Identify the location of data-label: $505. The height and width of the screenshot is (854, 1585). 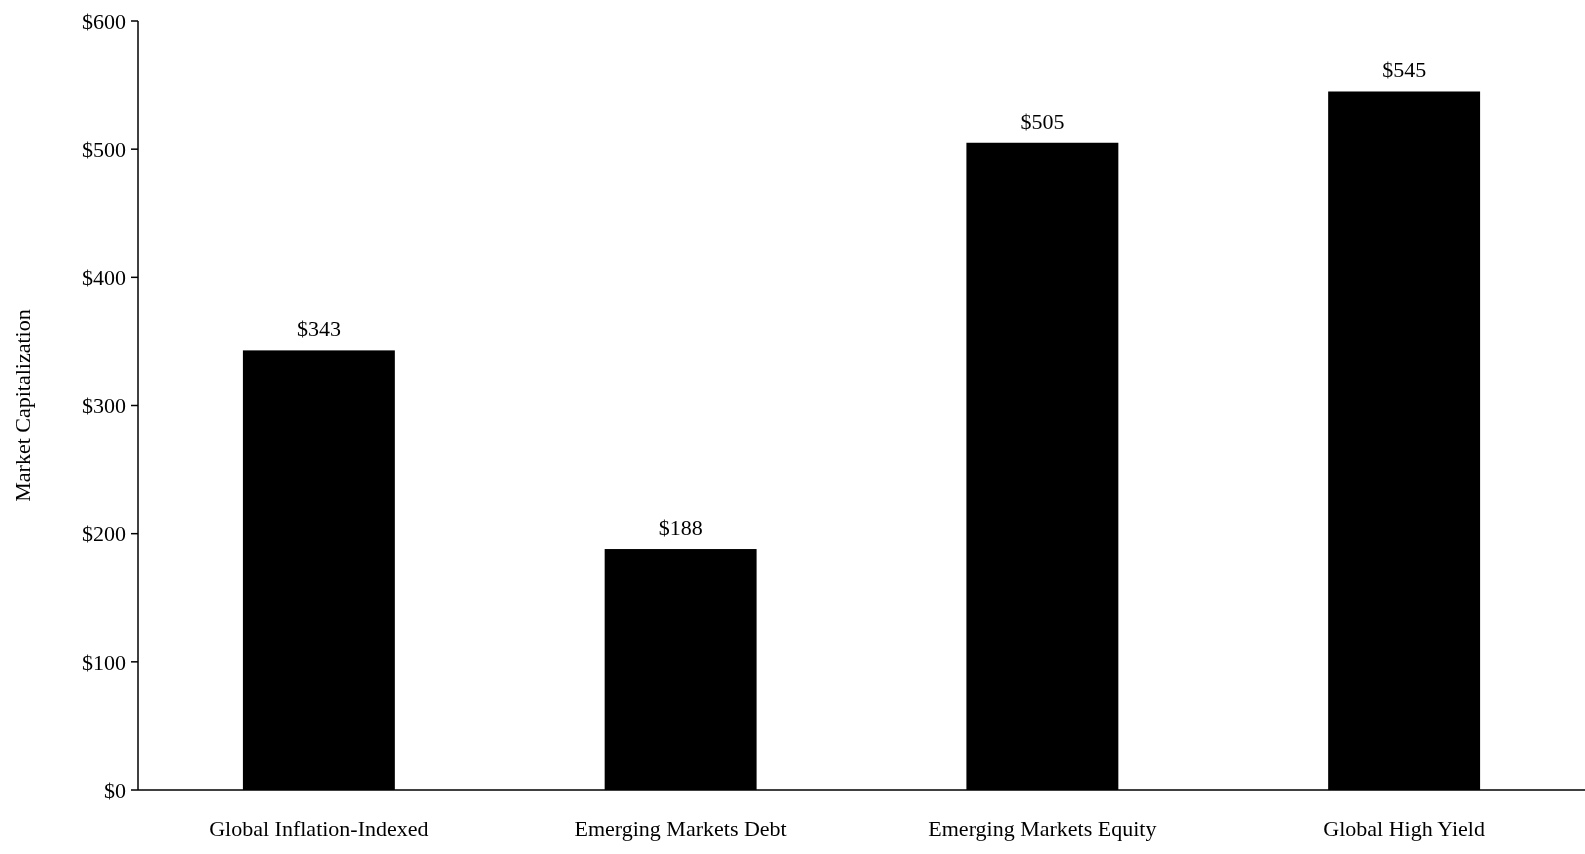
(1042, 121).